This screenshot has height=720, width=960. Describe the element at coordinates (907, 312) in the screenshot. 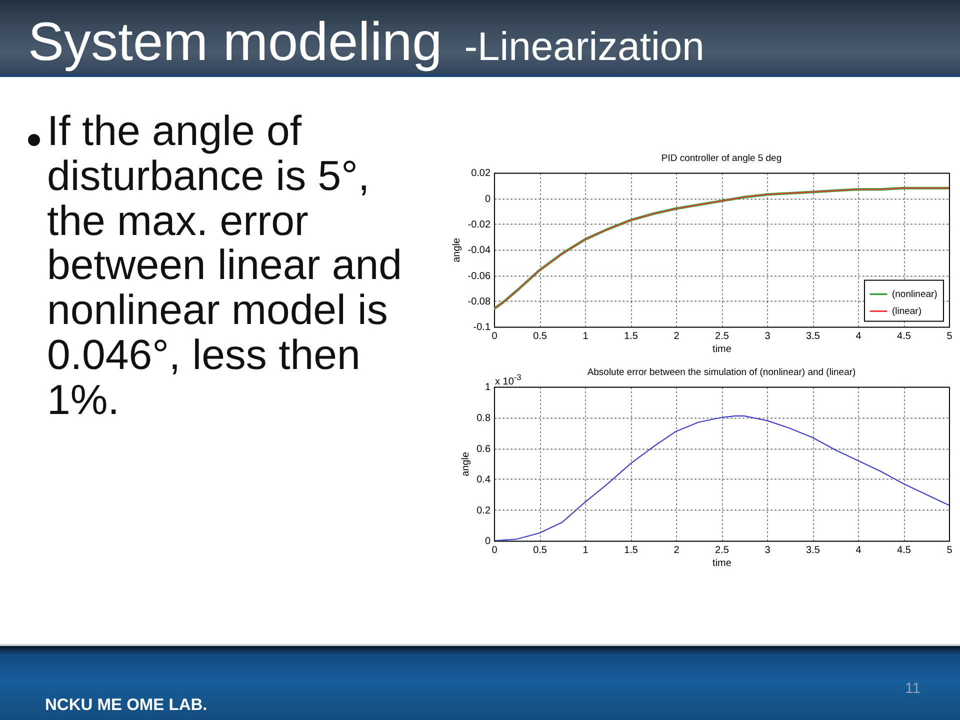

I see `legend-label: (linear)` at that location.